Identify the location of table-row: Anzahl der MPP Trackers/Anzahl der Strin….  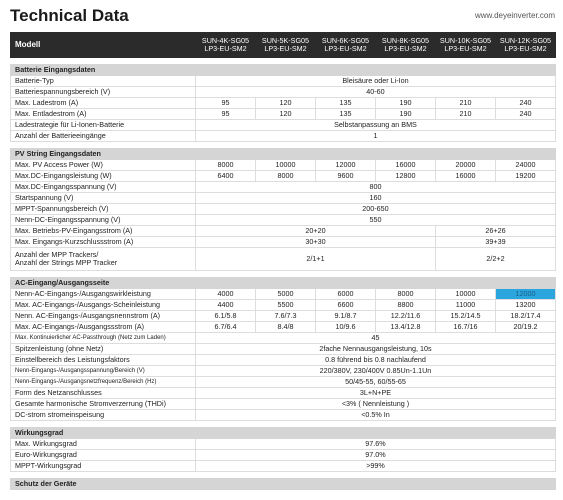
(283, 259).